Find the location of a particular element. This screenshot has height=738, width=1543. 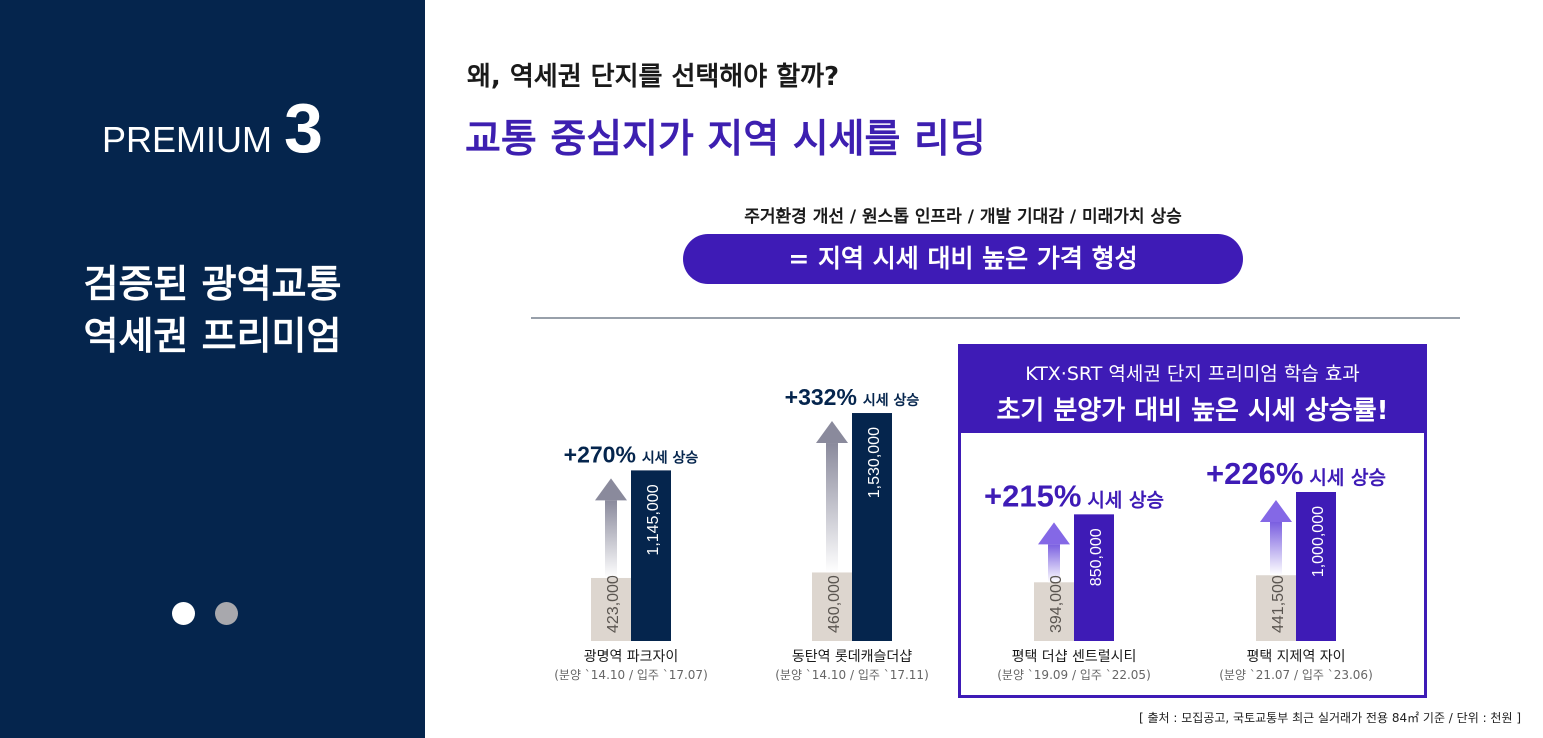

category-name: 평택 더샵 센트럴시티 is located at coordinates (1074, 657).